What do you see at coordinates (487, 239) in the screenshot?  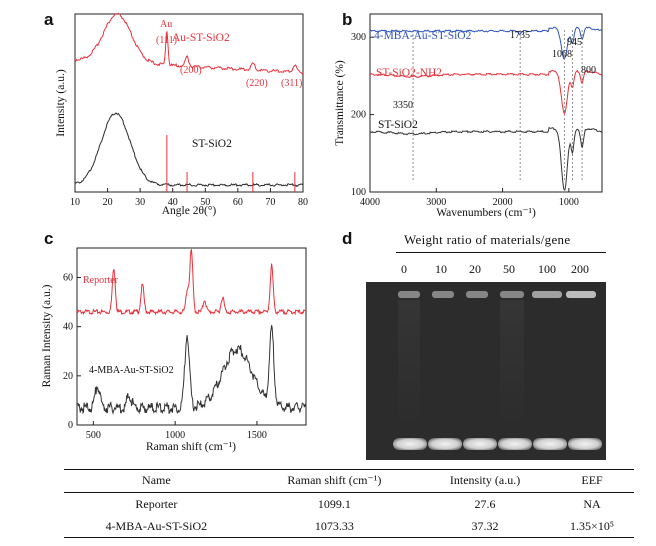 I see `gel-title: Weight ratio of materials/gene` at bounding box center [487, 239].